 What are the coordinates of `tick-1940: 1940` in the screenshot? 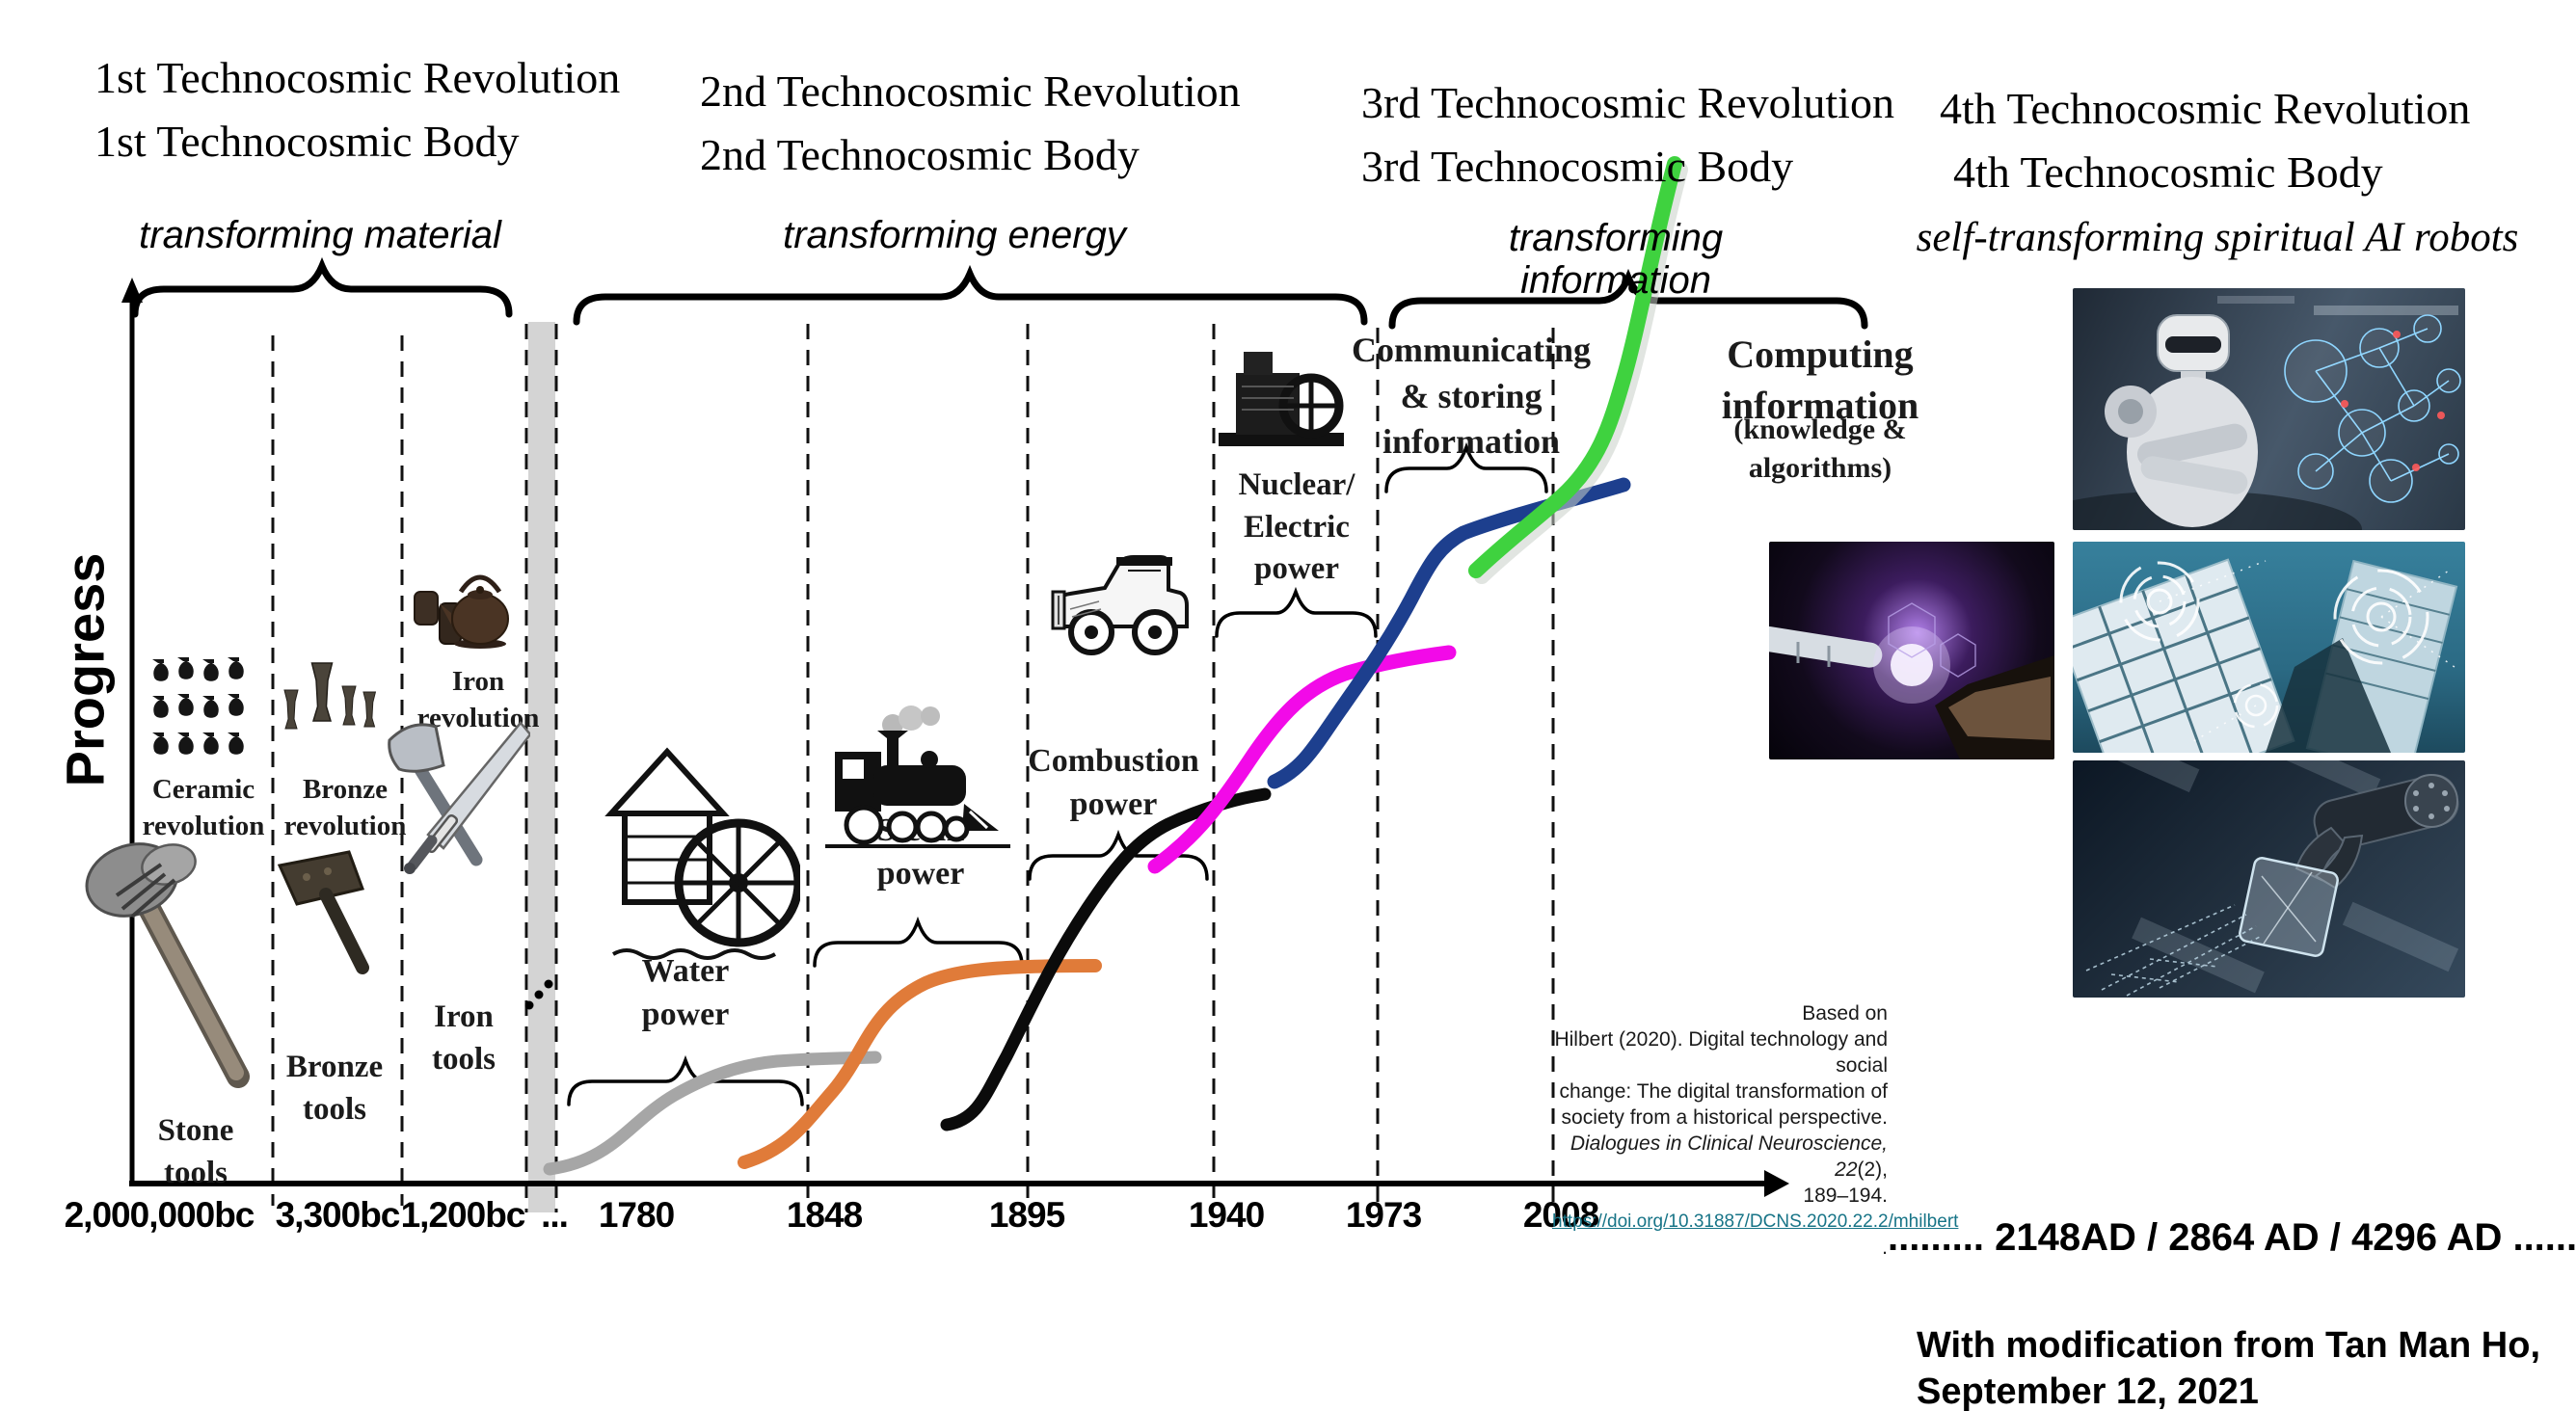 It's located at (1227, 1215).